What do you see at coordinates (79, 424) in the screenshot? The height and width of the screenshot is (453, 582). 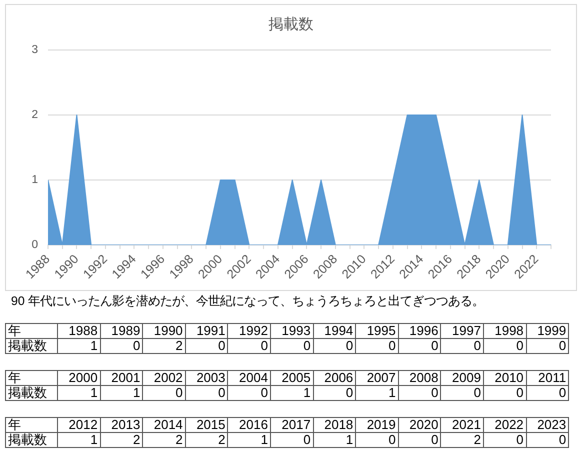 I see `x-tick-label: 2012` at bounding box center [79, 424].